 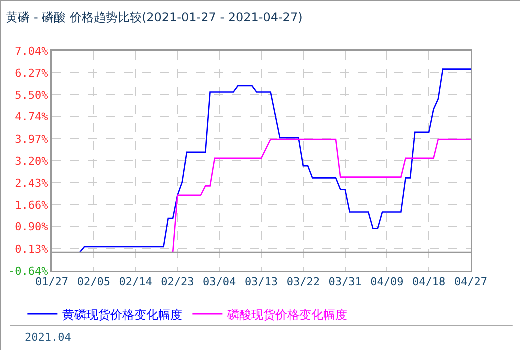 I want to click on legend-label: 磷酸现货价格变化幅度, so click(x=287, y=315).